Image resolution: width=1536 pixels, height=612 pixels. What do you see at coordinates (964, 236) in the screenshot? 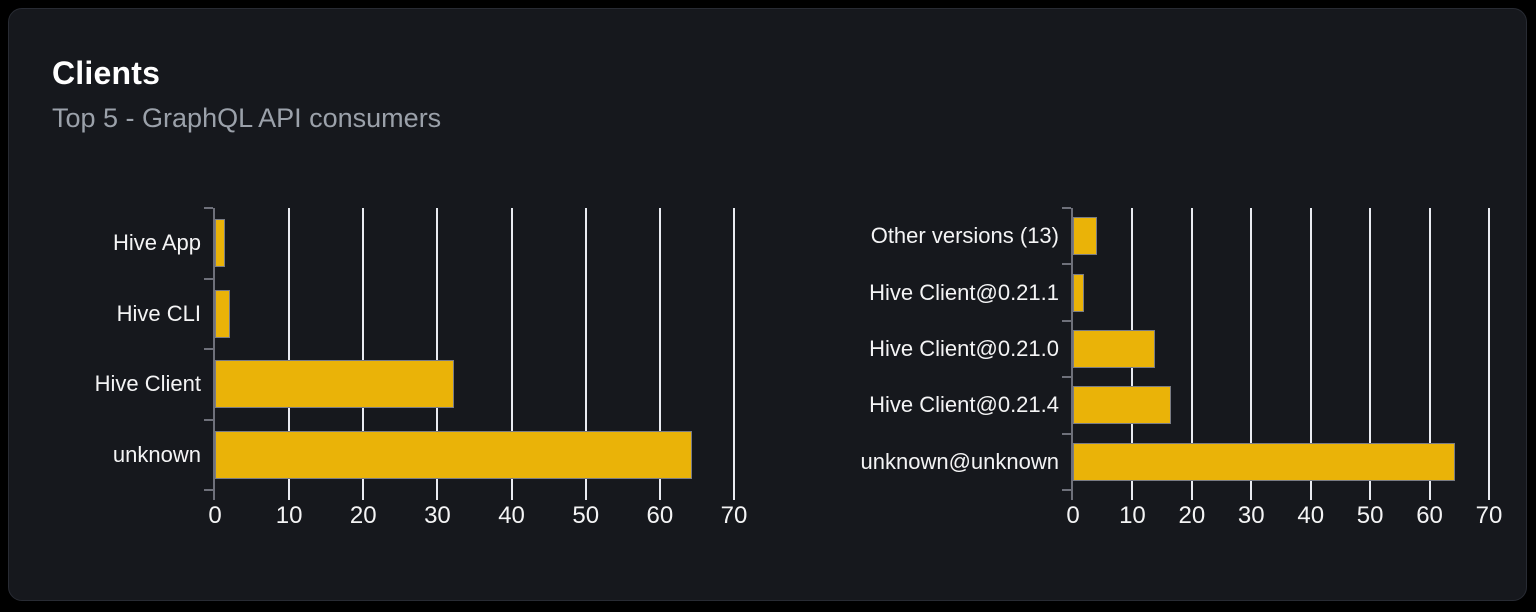
I see `category-label: Other versions (13)` at bounding box center [964, 236].